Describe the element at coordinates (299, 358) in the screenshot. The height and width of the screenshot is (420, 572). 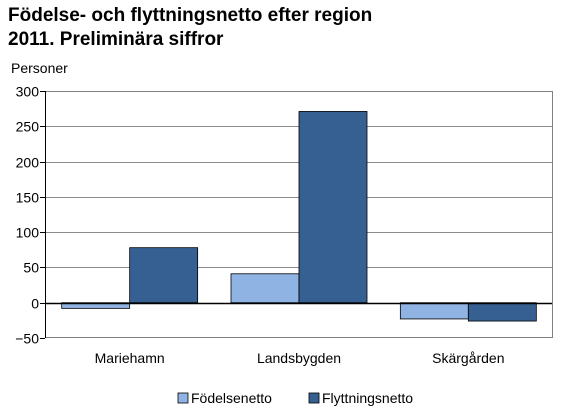
I see `x-tick-label: Landsbygden` at that location.